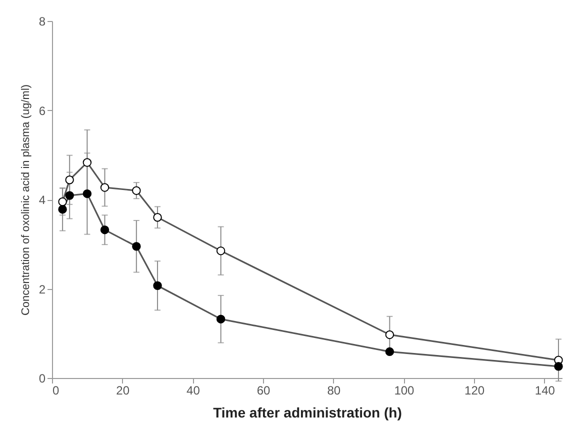 The height and width of the screenshot is (435, 576). I want to click on y-tick-label: 4, so click(42, 200).